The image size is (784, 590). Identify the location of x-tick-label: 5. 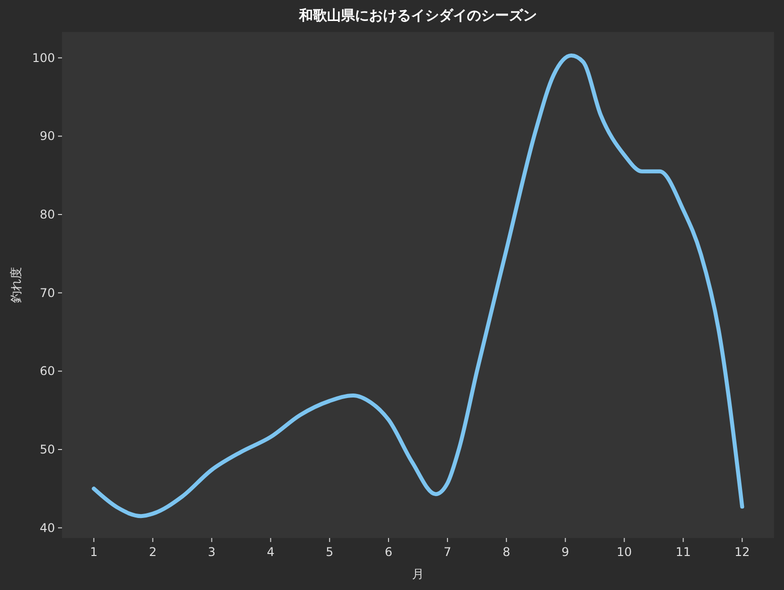
(330, 552).